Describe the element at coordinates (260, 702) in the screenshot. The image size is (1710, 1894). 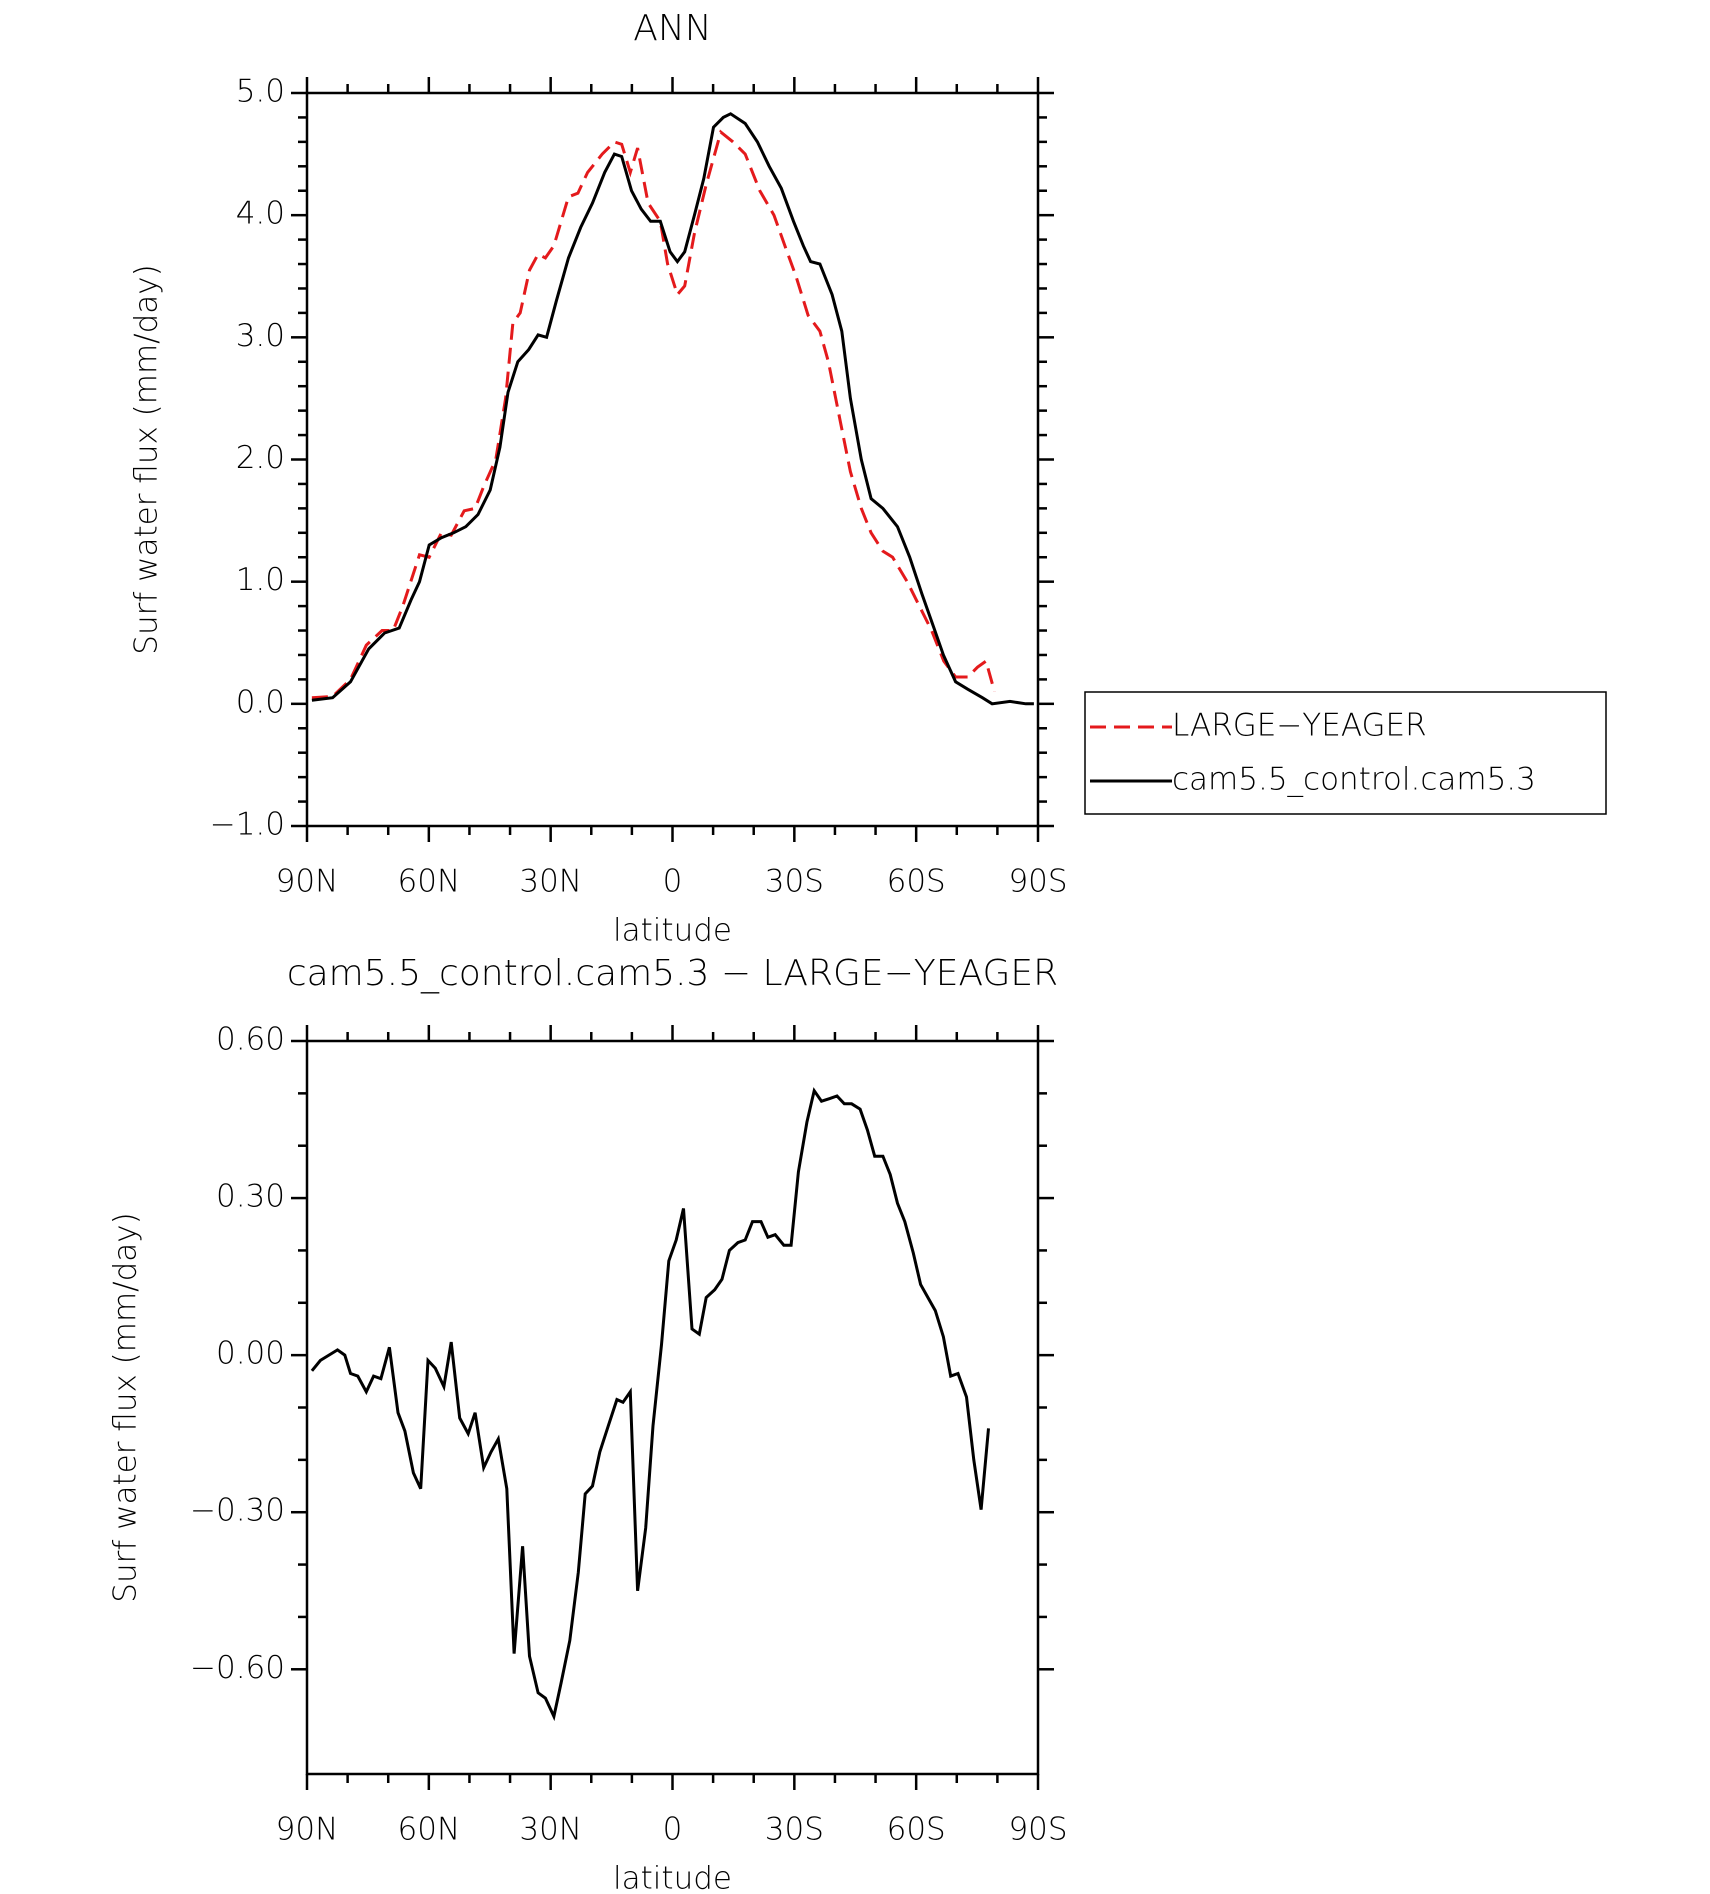
I see `y-tick-label: 0.0` at that location.